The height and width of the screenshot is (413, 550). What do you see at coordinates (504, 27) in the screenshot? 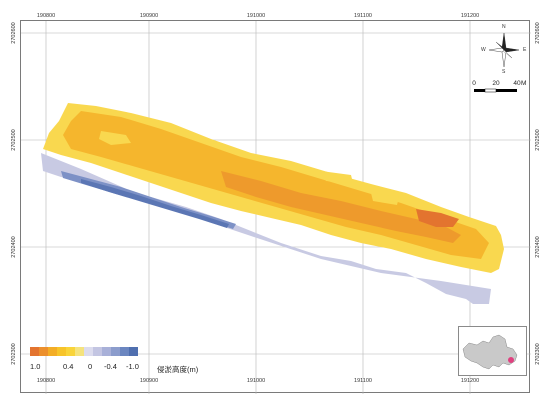
I see `compass-n: N` at bounding box center [504, 27].